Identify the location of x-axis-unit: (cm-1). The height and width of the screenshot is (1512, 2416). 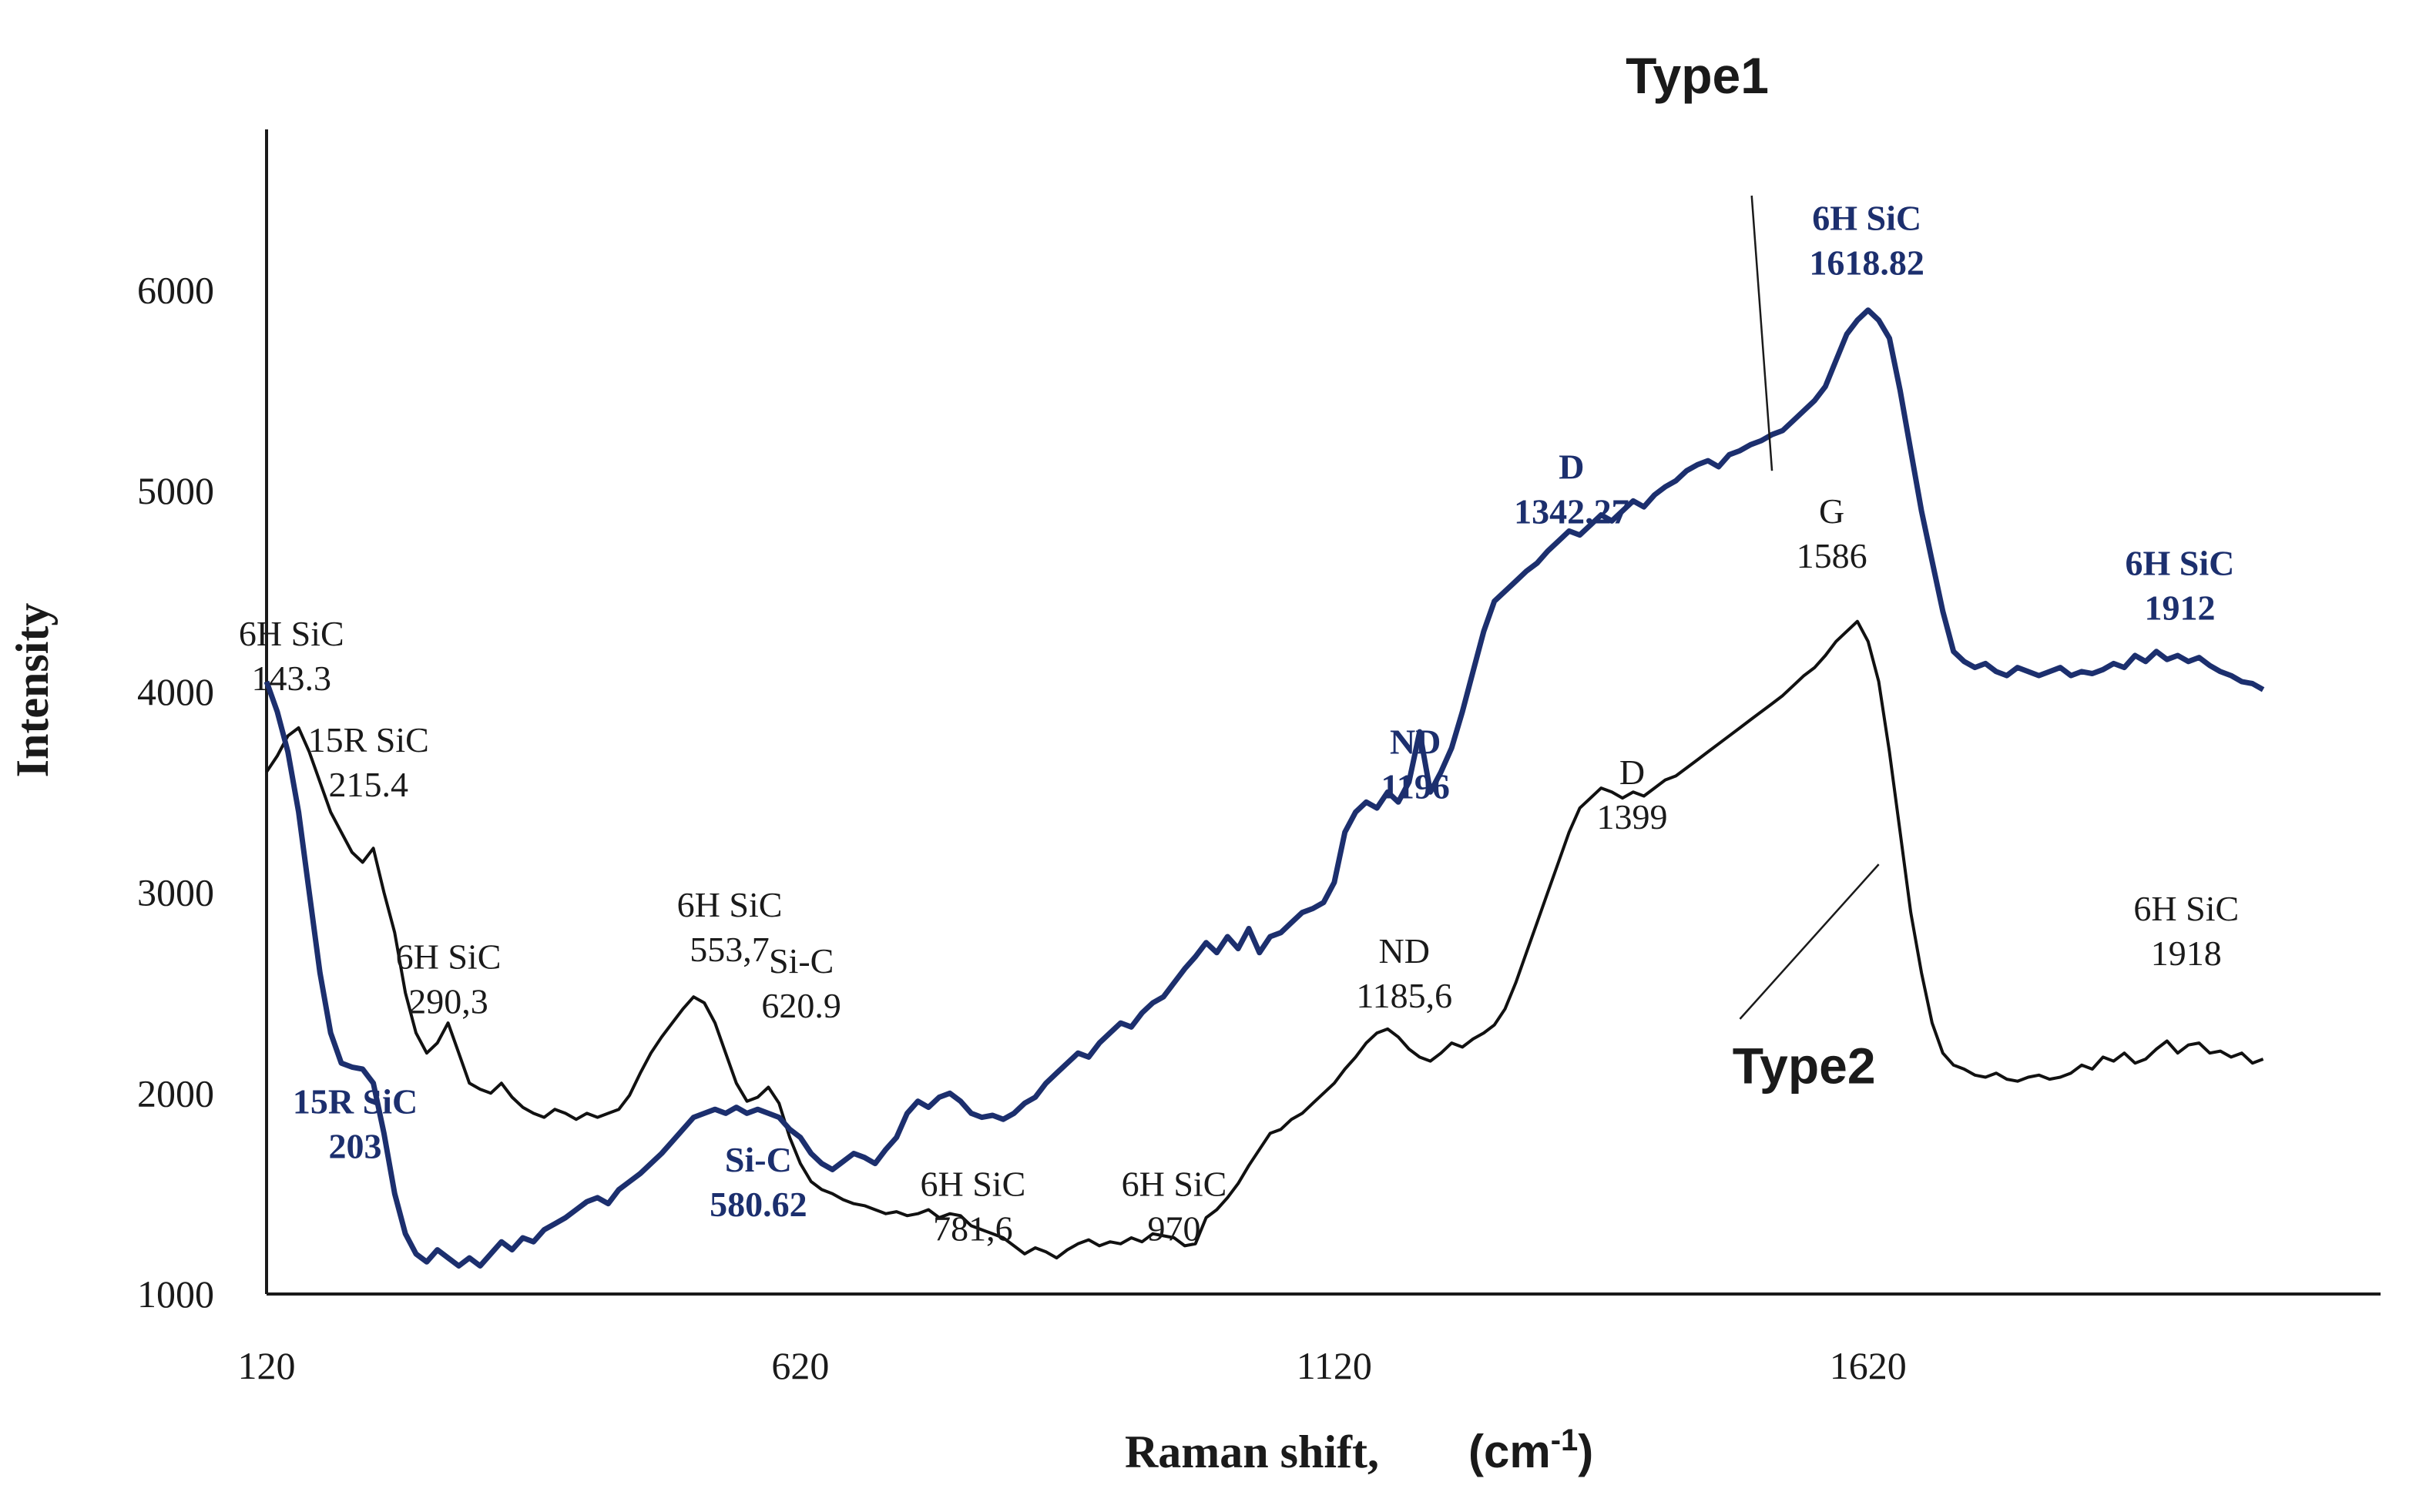
(1530, 1450).